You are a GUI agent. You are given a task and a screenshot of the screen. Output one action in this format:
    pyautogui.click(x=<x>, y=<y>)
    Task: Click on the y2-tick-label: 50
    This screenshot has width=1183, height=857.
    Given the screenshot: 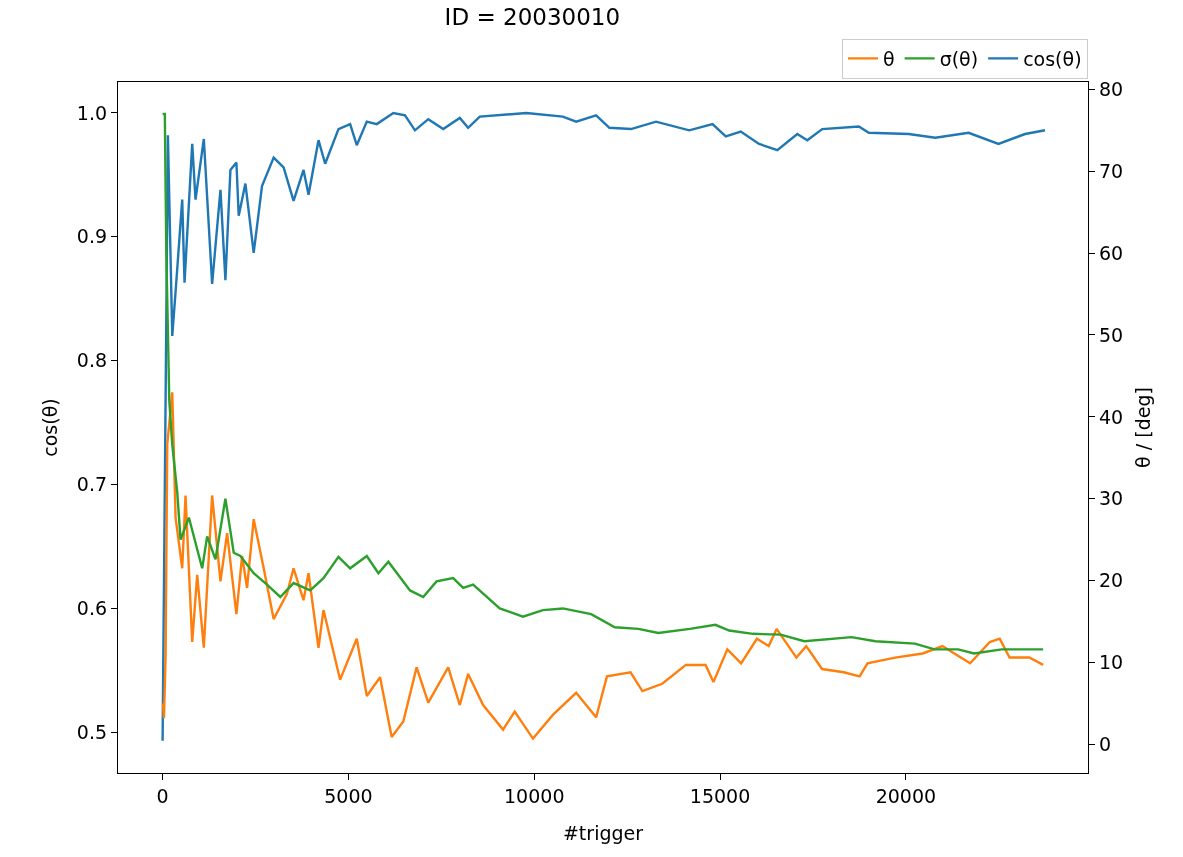 What is the action you would take?
    pyautogui.click(x=1111, y=334)
    